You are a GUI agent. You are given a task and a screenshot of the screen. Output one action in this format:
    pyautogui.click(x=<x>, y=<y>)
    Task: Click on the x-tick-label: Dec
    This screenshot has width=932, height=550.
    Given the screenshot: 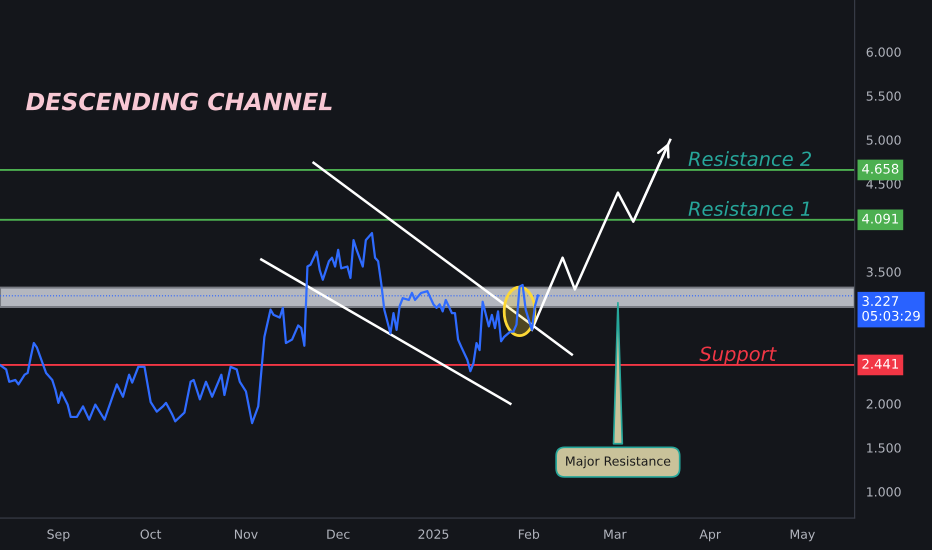 What is the action you would take?
    pyautogui.click(x=338, y=534)
    